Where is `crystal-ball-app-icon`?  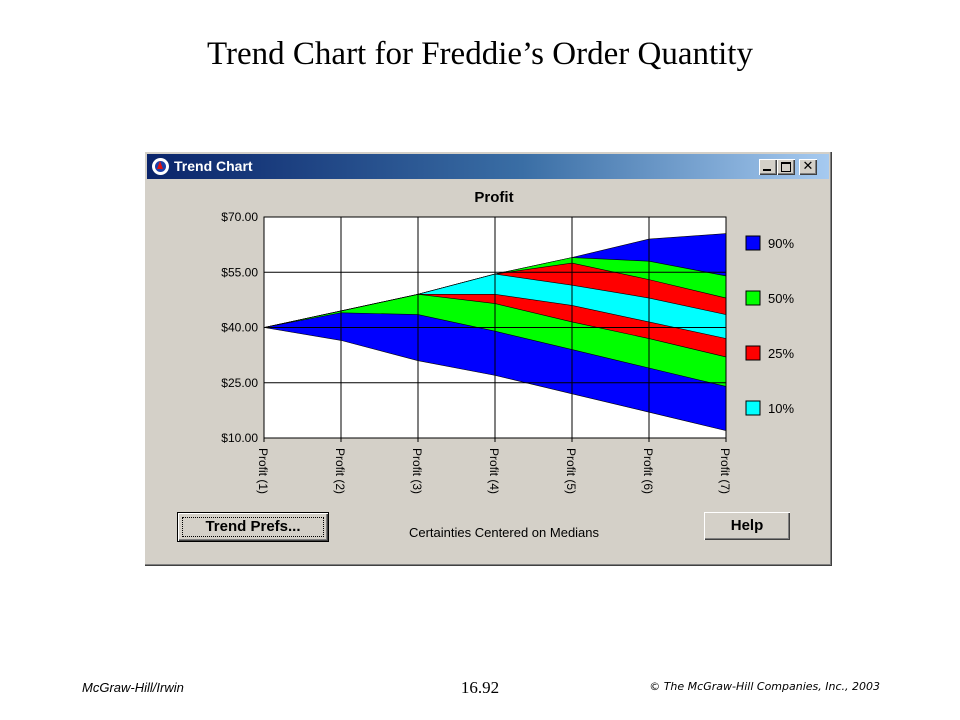
crystal-ball-app-icon is located at coordinates (160, 166).